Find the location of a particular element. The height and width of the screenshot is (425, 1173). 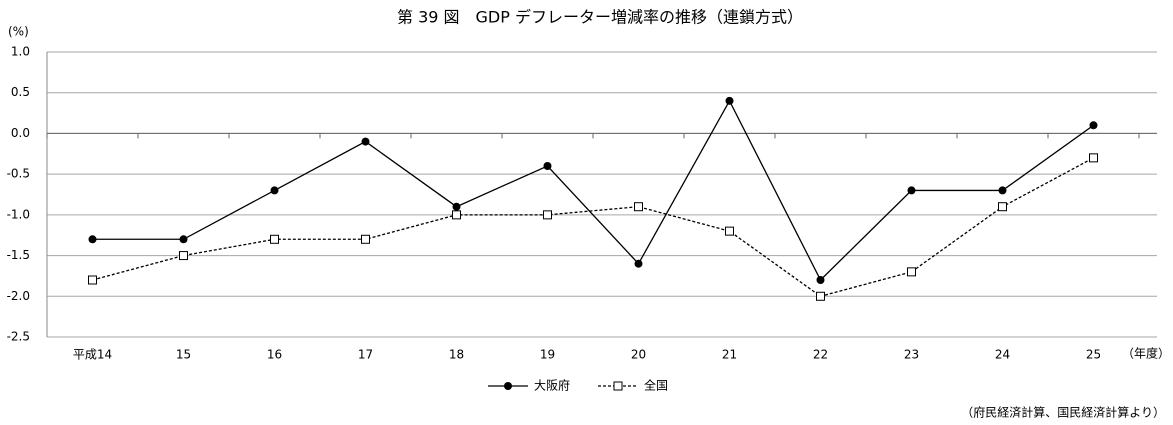

y-tick-label: 0.0 is located at coordinates (20, 133).